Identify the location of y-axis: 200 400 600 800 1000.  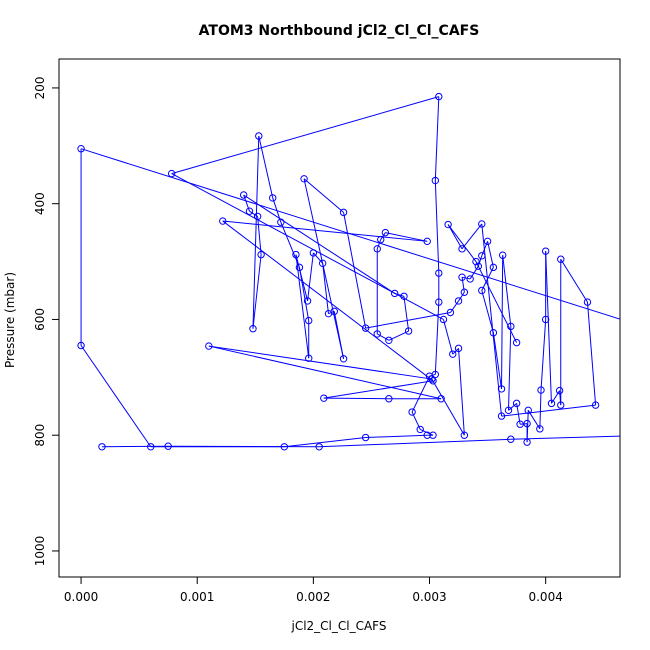
(46, 321).